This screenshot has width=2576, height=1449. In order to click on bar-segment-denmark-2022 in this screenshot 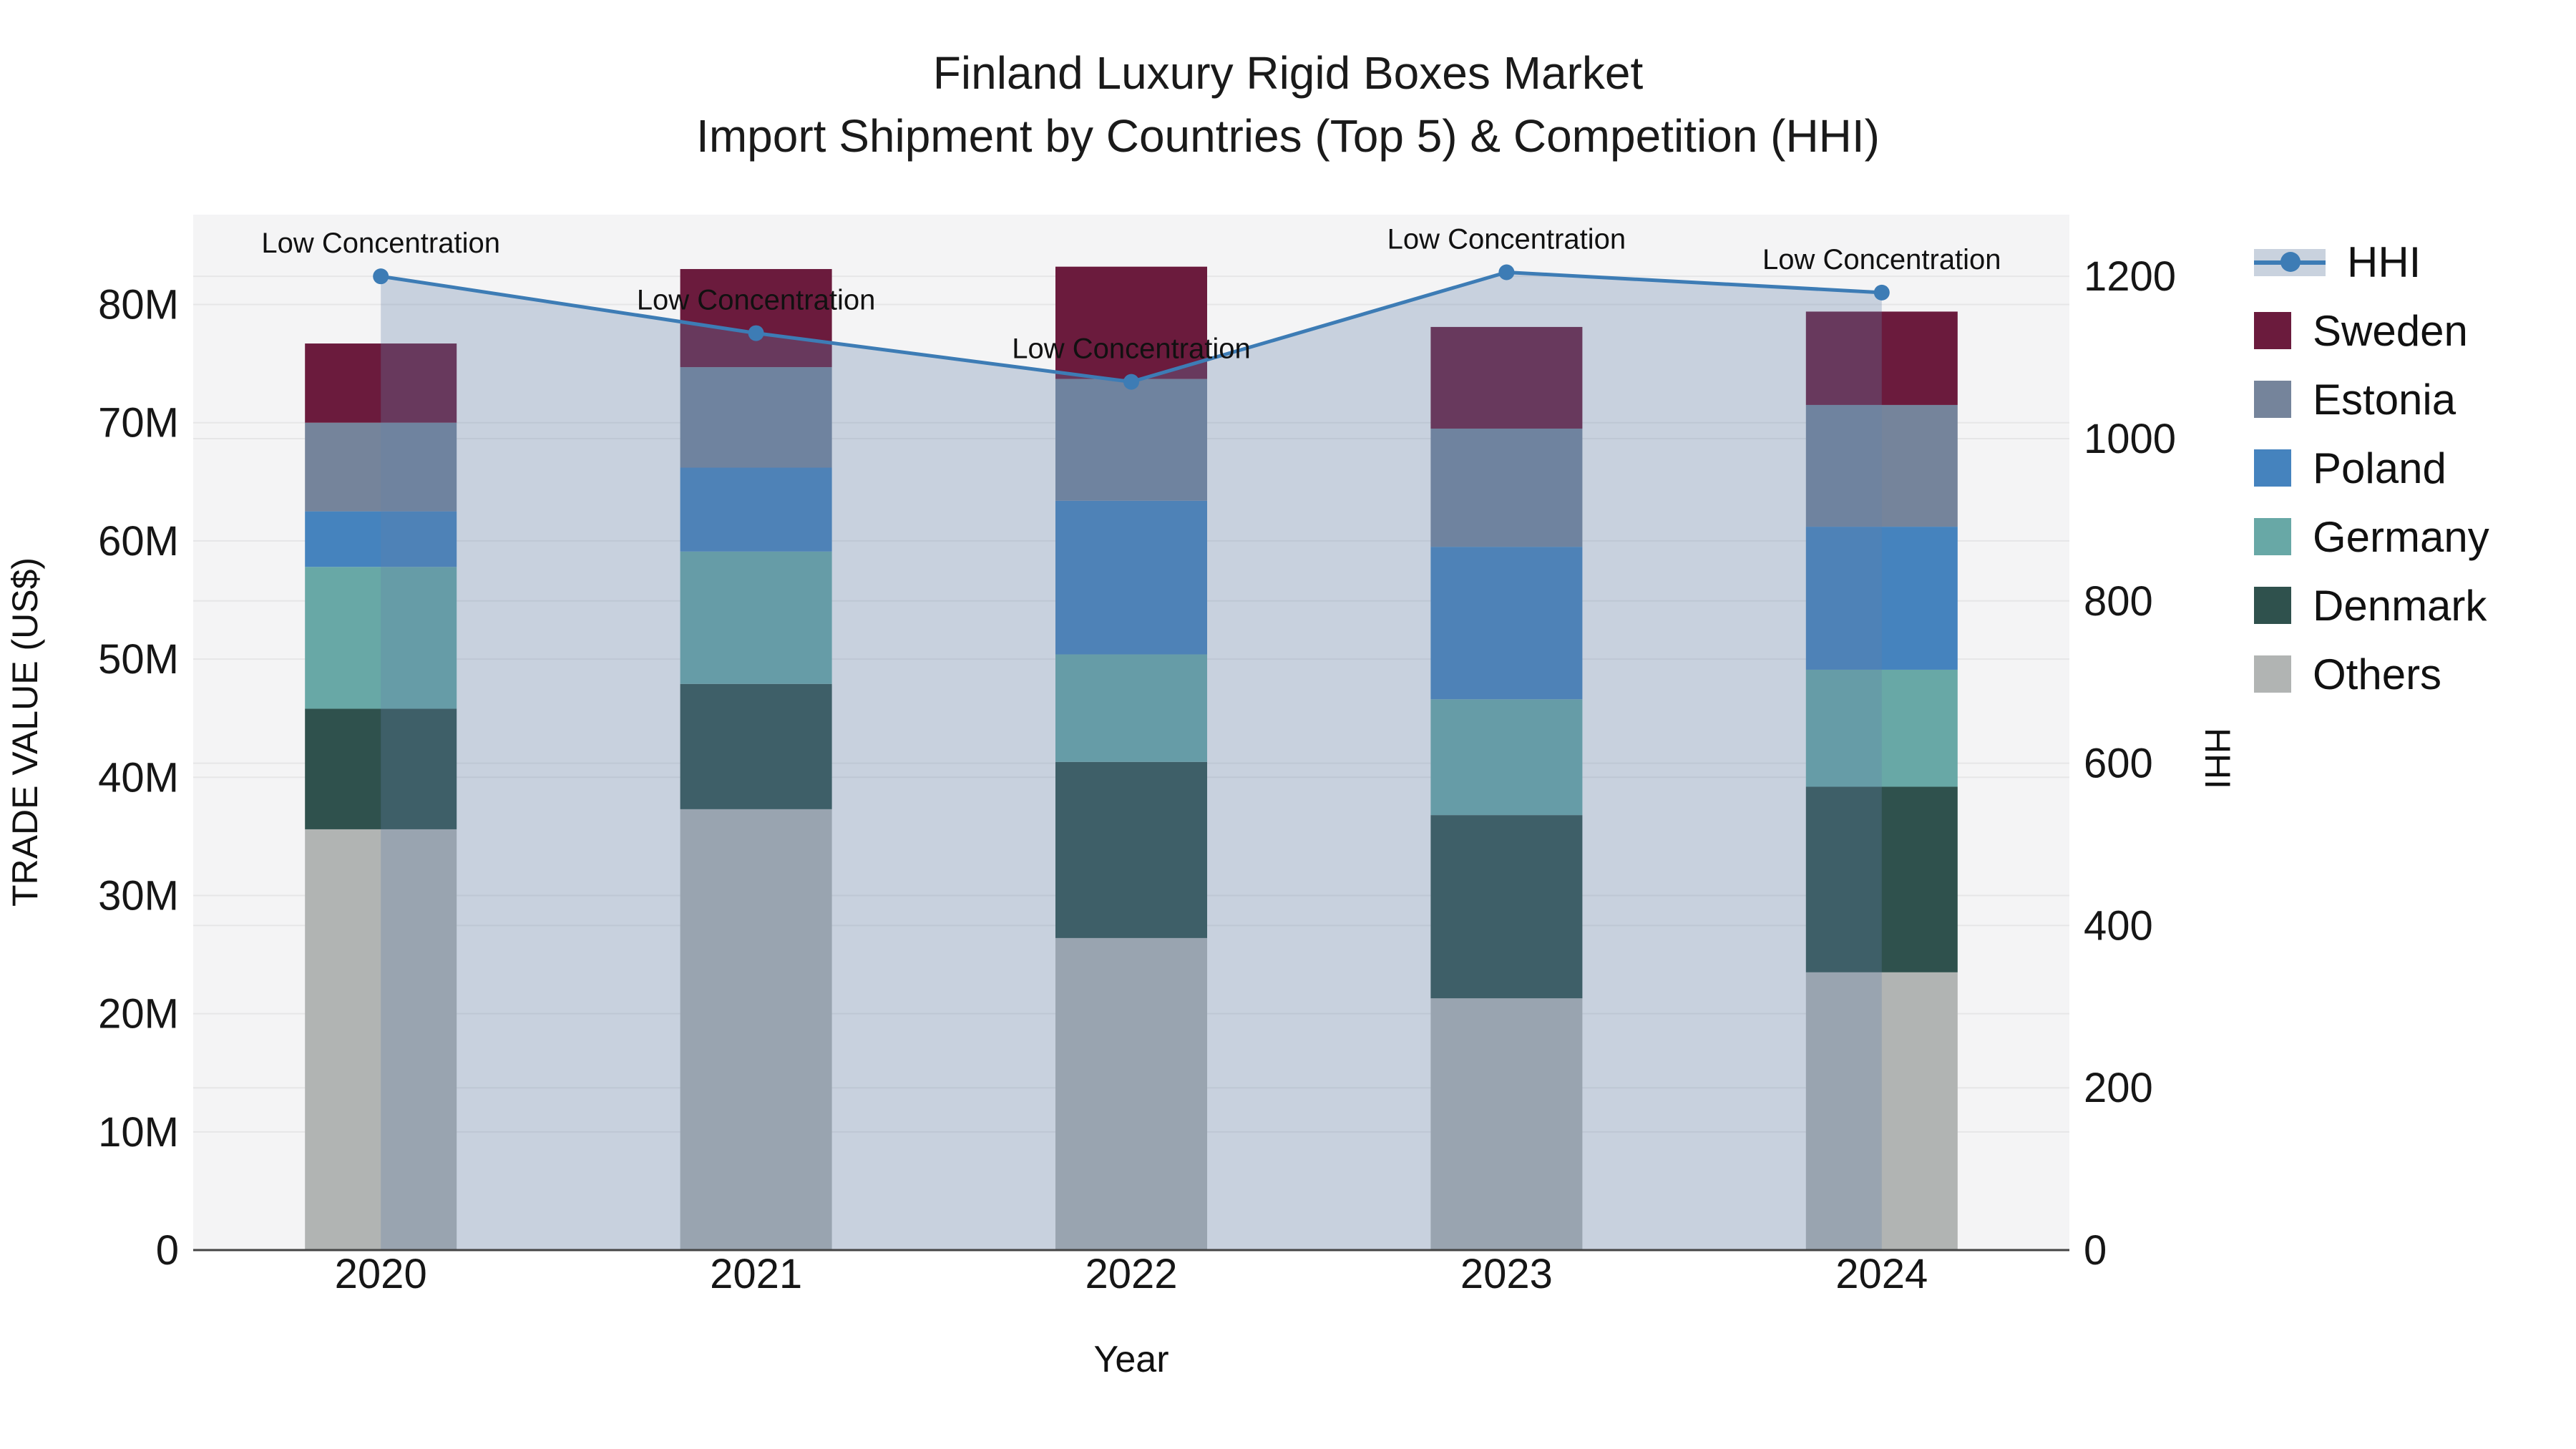, I will do `click(1131, 849)`.